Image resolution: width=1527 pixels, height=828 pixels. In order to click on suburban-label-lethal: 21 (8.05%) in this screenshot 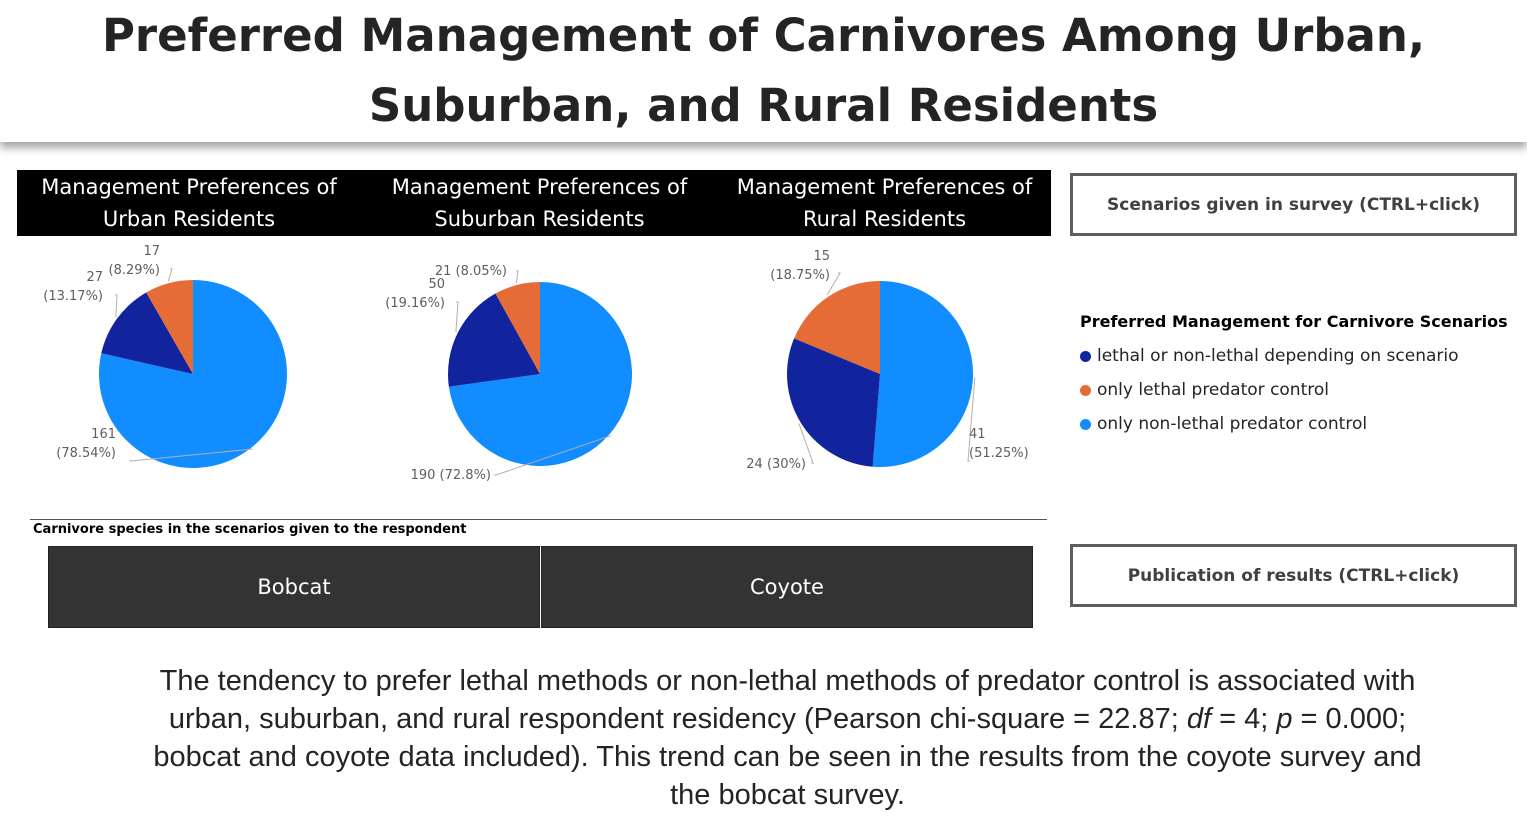, I will do `click(471, 271)`.